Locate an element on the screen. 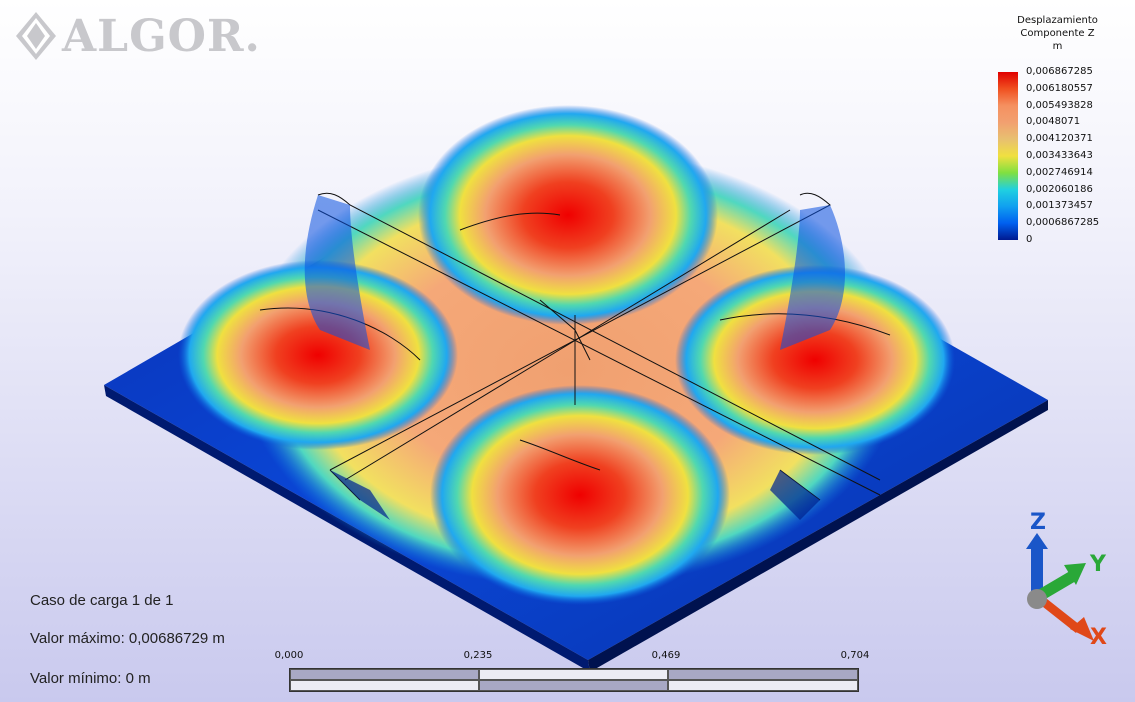  legend-title: Desplazamiento Componente Z m is located at coordinates (1057, 33).